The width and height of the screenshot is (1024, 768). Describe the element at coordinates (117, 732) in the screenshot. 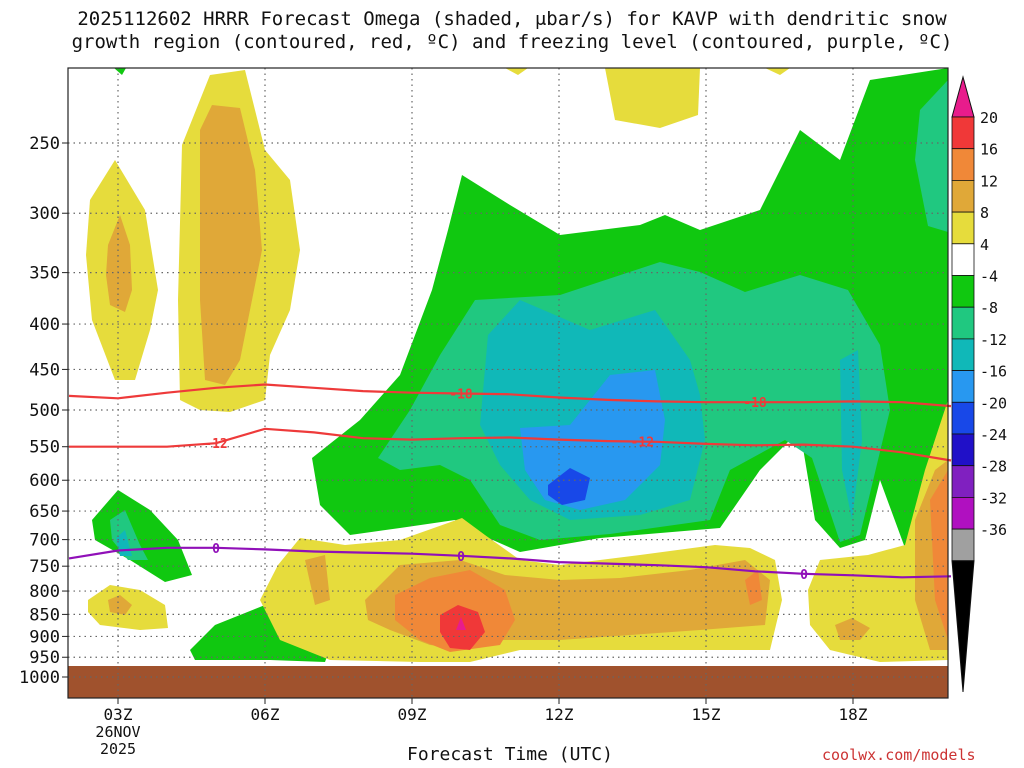

I see `x-date-line-1: 26NOV` at that location.